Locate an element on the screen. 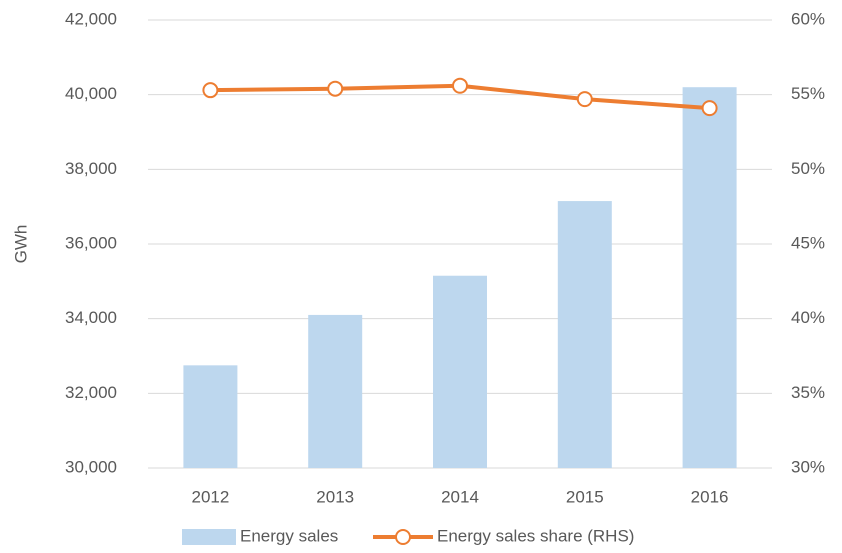  y2-tick-label: 50% is located at coordinates (808, 168).